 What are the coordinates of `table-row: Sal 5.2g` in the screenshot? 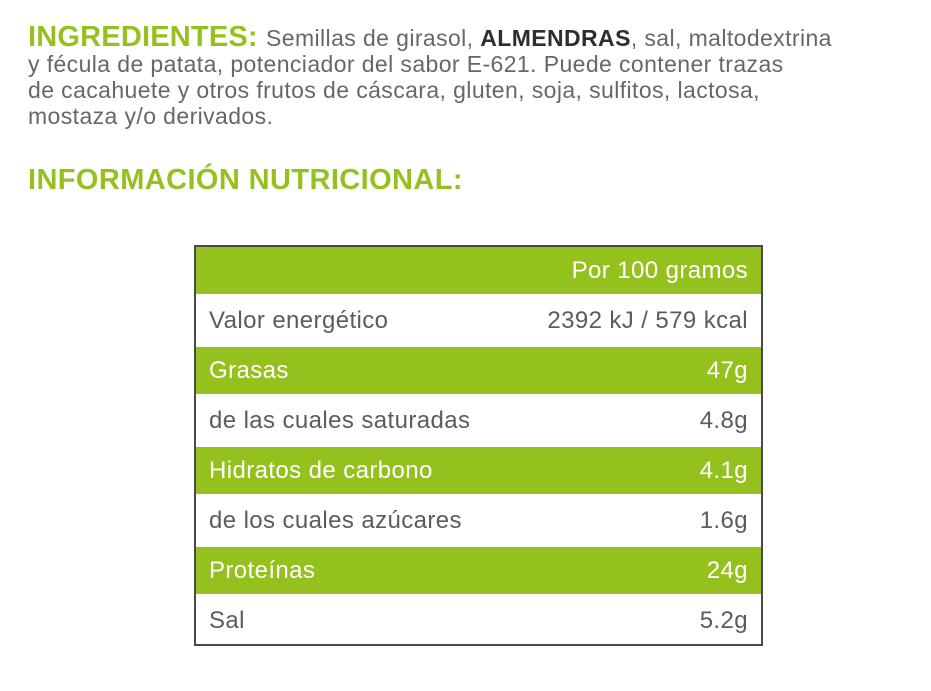 It's located at (478, 620).